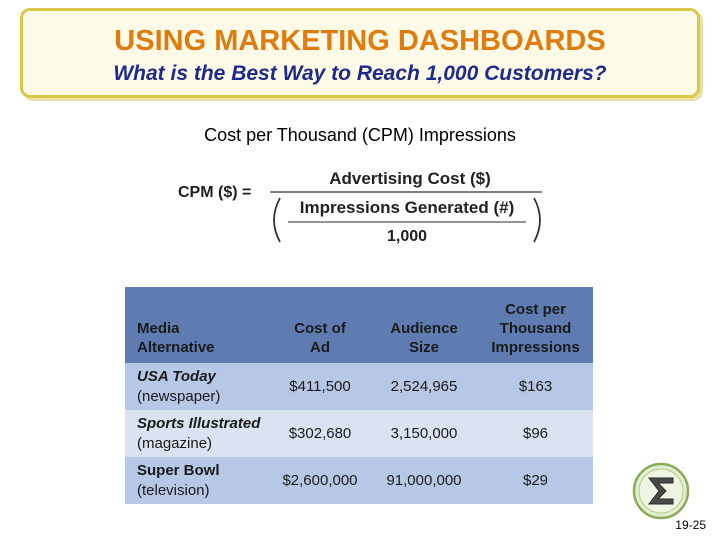 The image size is (720, 540). Describe the element at coordinates (407, 236) in the screenshot. I see `formula-denominator-bottom: 1,000` at that location.